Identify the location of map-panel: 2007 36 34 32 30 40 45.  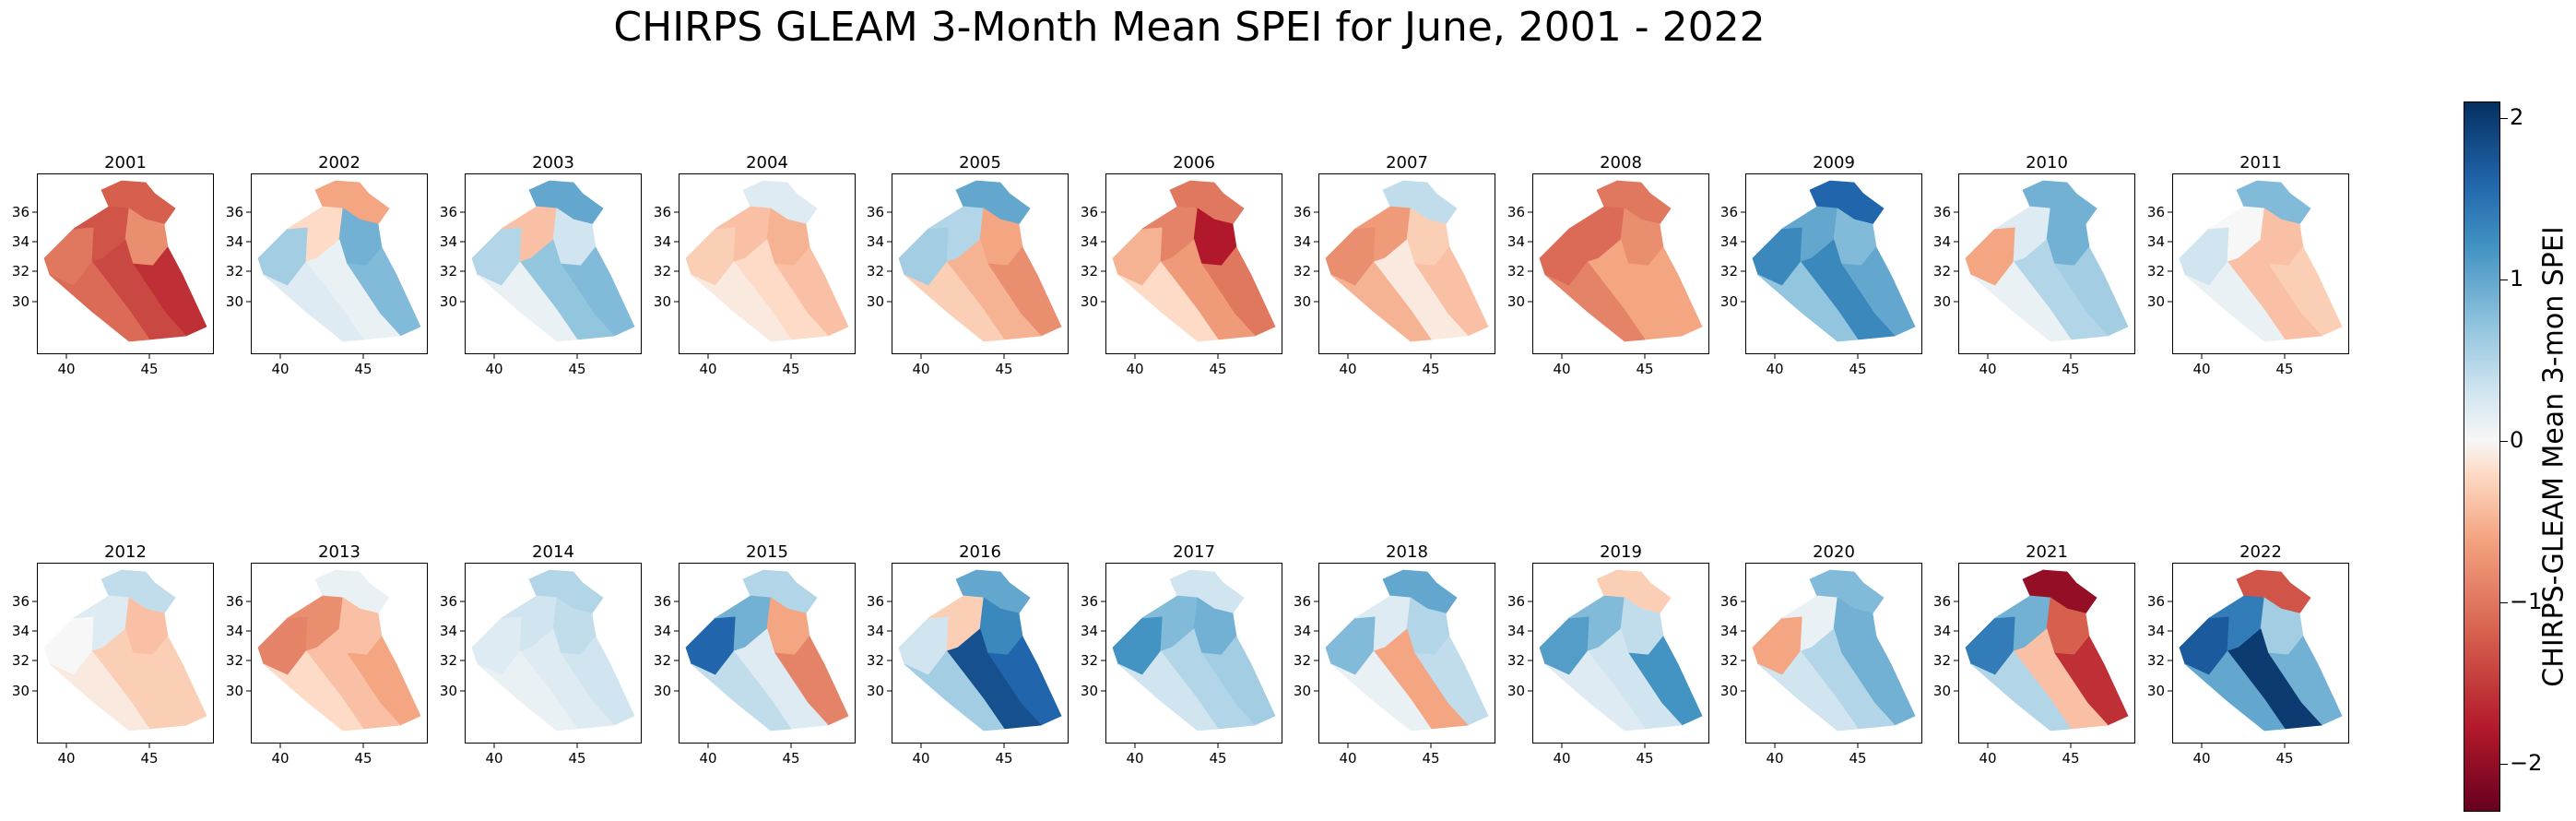
(1394, 265).